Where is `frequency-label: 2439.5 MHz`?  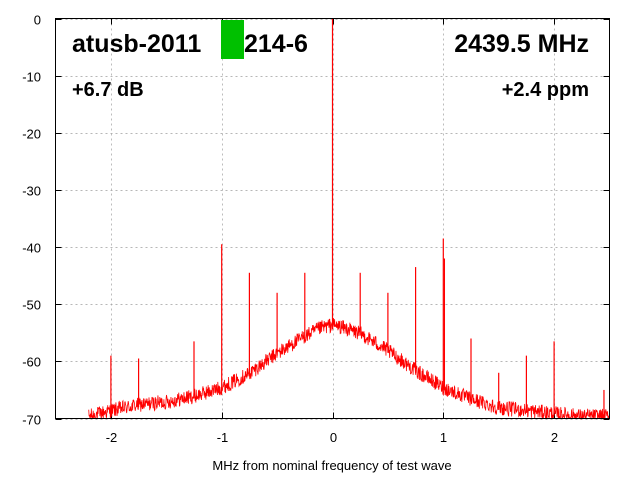 frequency-label: 2439.5 MHz is located at coordinates (521, 44).